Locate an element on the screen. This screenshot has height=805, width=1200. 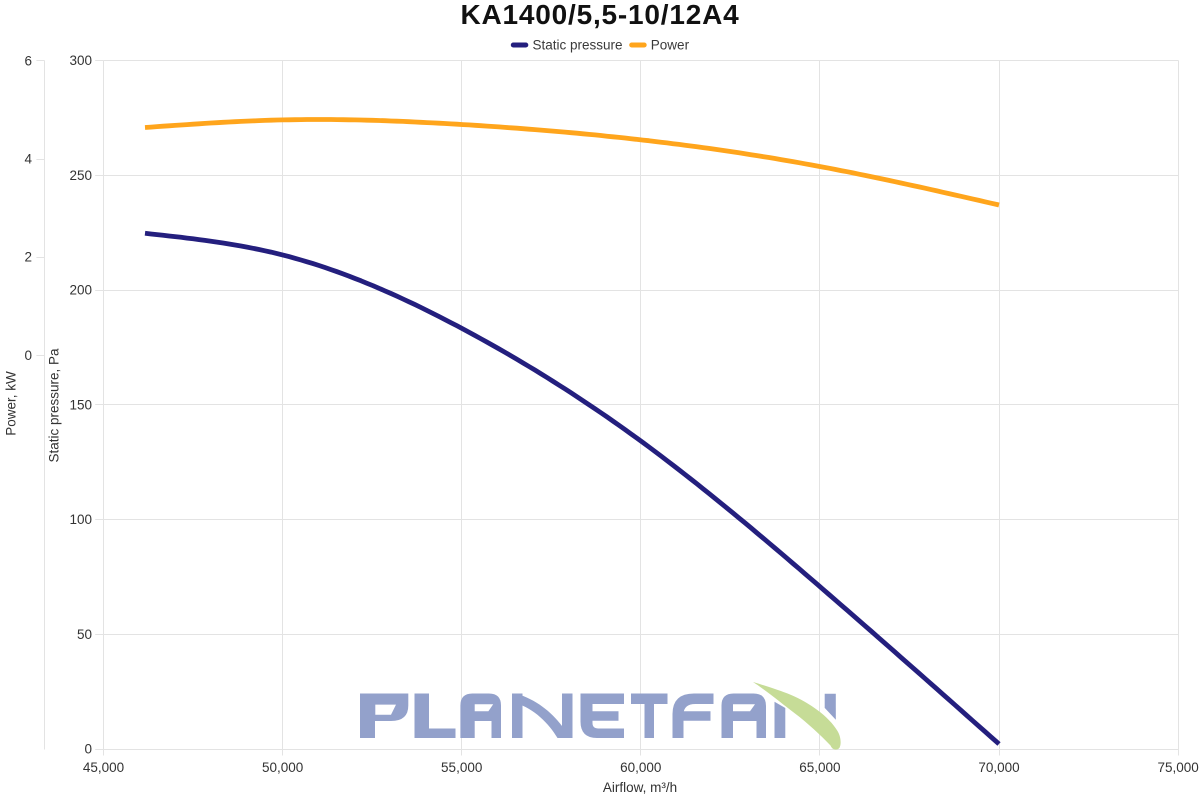
svg-text: Static pressure, Pa is located at coordinates (54, 405).